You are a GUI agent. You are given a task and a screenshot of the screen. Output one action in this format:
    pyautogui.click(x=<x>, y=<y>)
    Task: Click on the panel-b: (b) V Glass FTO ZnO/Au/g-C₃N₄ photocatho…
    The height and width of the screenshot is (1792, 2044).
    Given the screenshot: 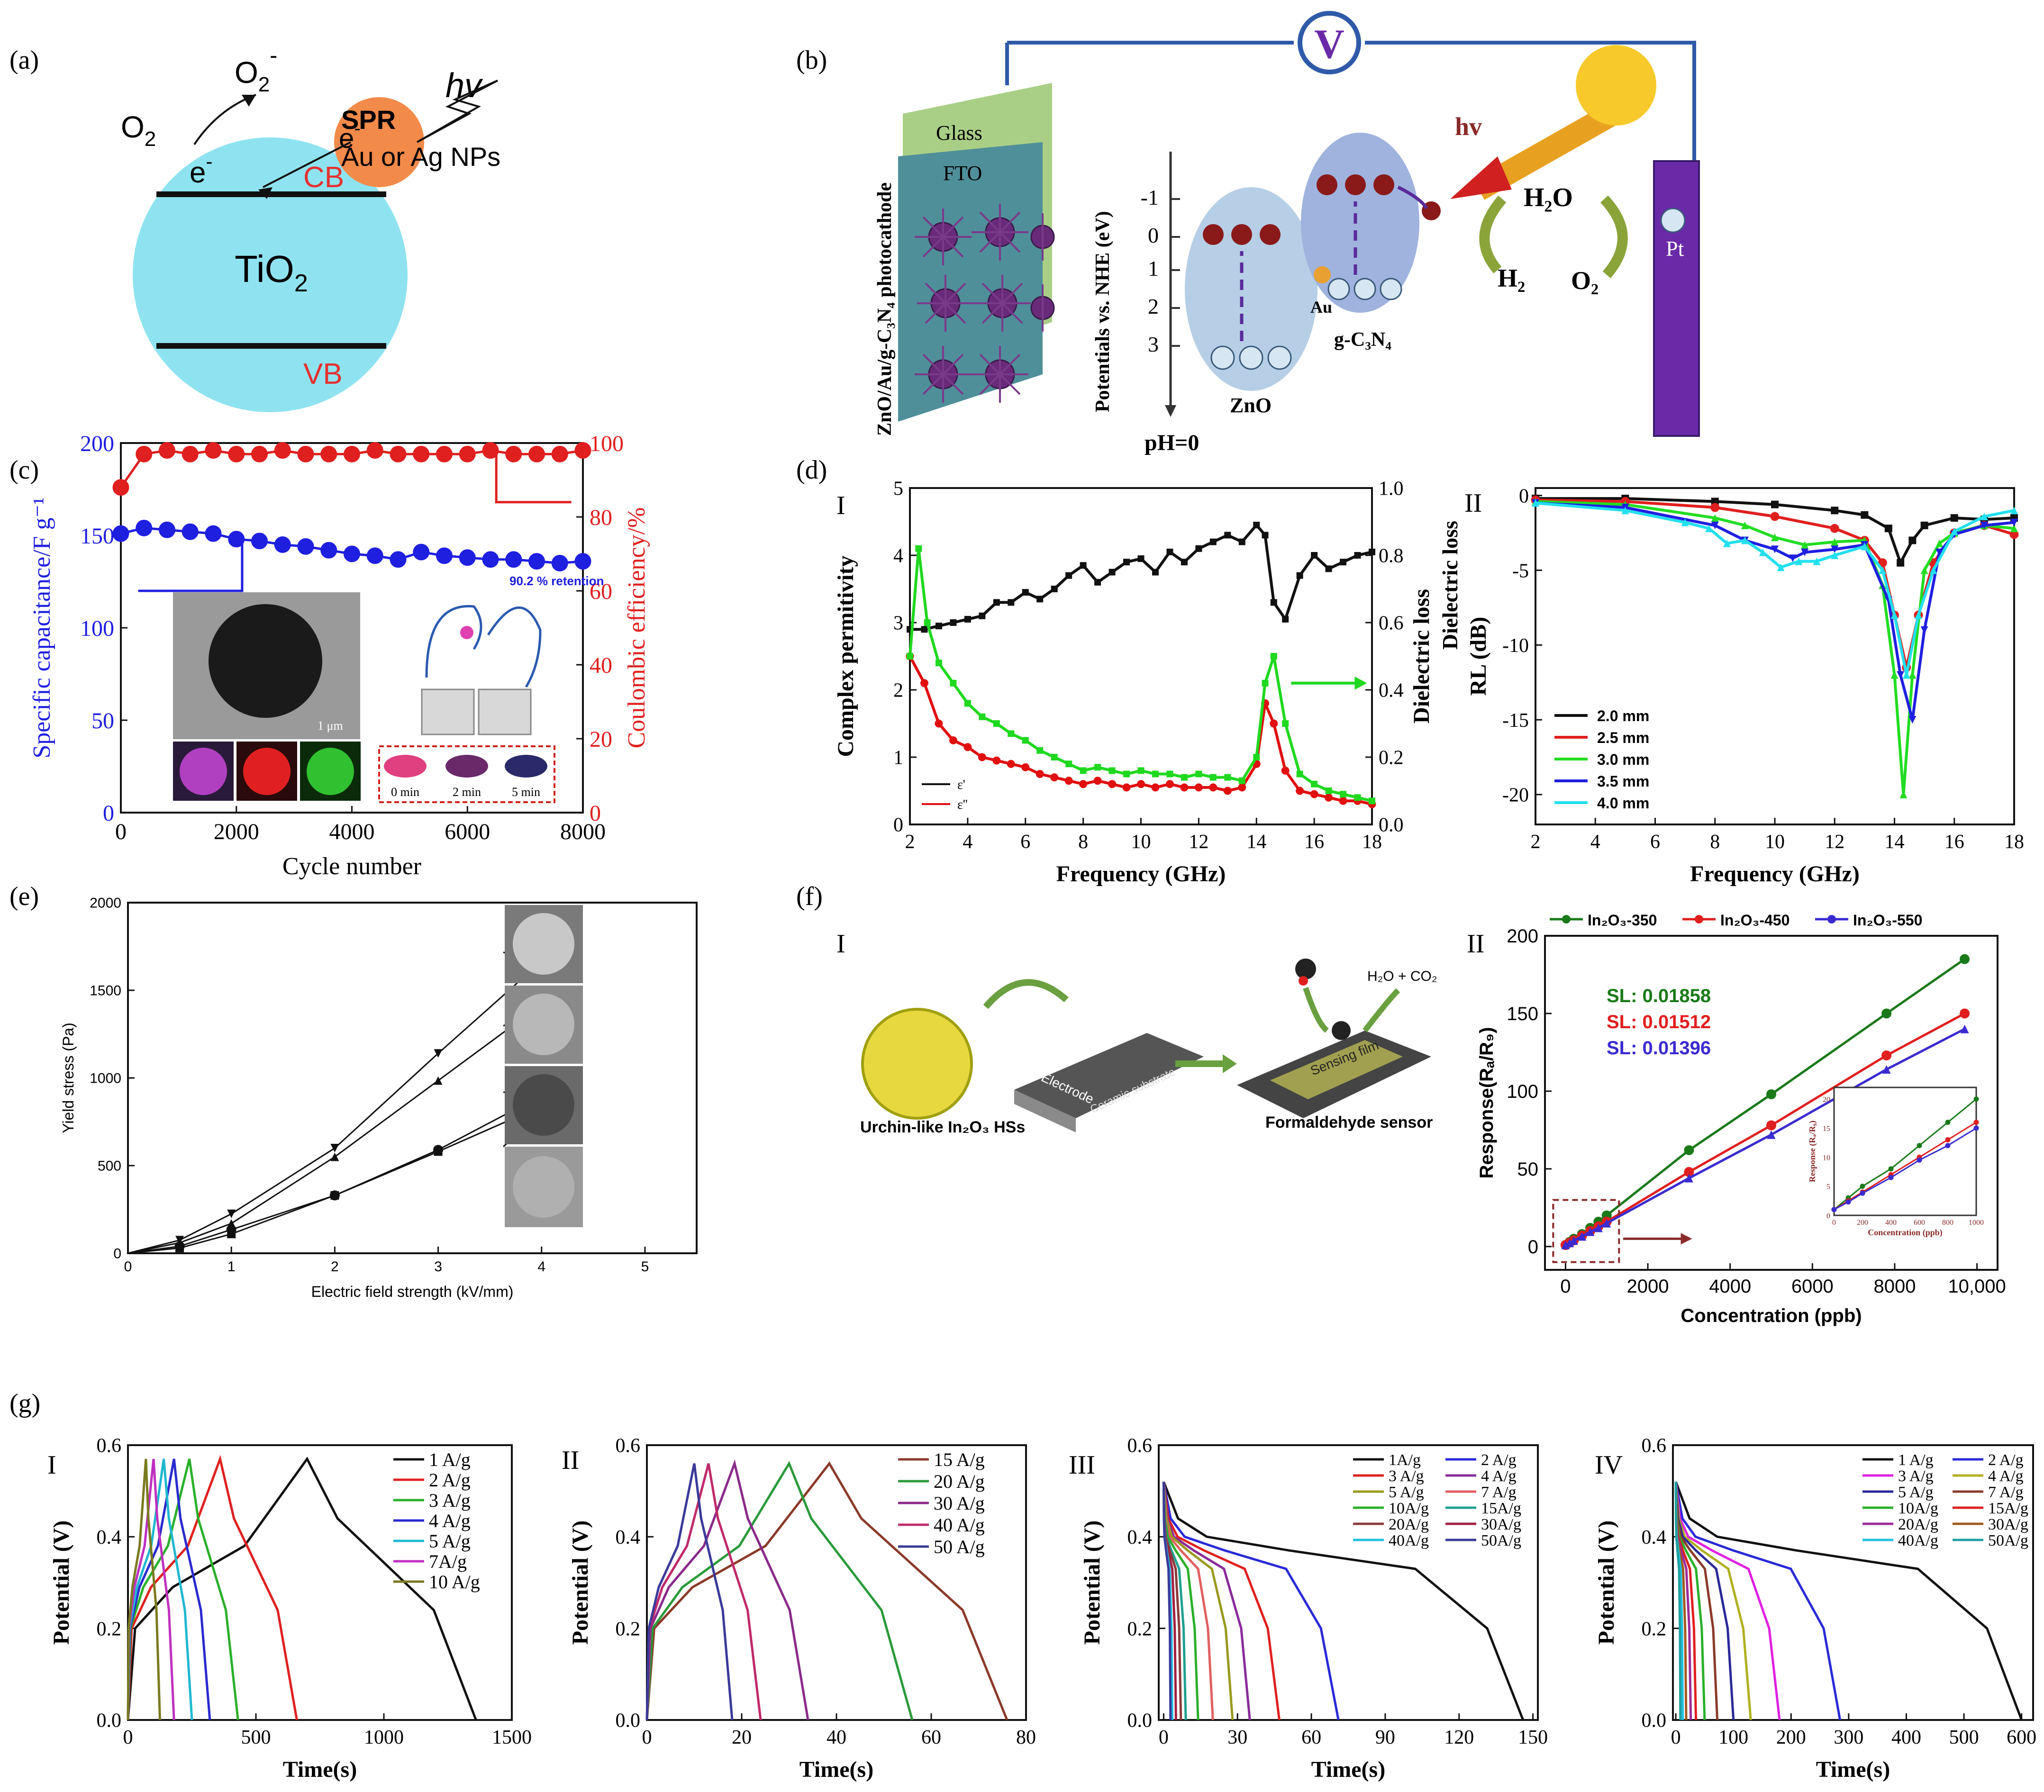 What is the action you would take?
    pyautogui.click(x=1248, y=233)
    